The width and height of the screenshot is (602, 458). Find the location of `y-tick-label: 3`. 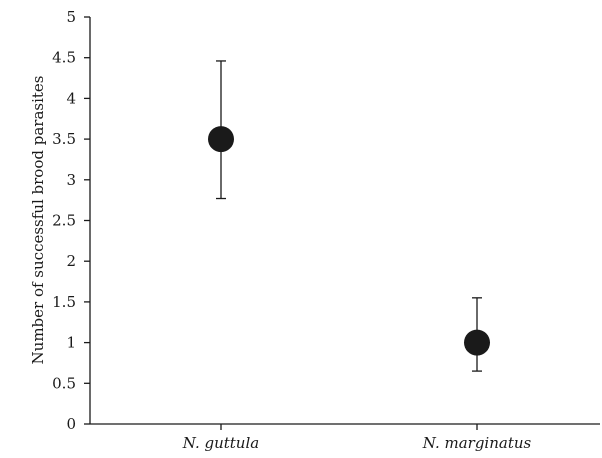

y-tick-label: 3 is located at coordinates (71, 180).